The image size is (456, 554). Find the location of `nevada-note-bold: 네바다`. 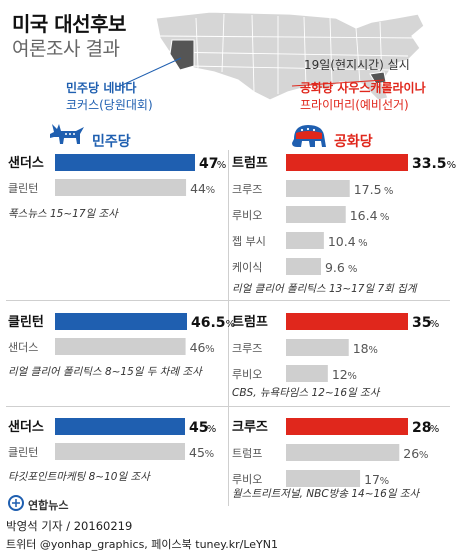

nevada-note-bold: 네바다 is located at coordinates (120, 88).